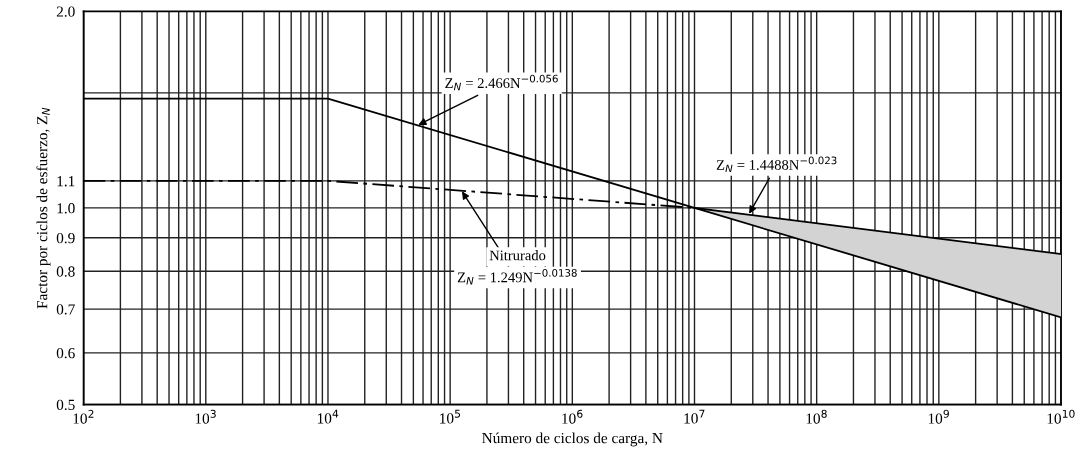 This screenshot has width=1086, height=452. I want to click on annotation: Z$_{N}$ = 1.249N$^{−0.0138}$, so click(517, 277).